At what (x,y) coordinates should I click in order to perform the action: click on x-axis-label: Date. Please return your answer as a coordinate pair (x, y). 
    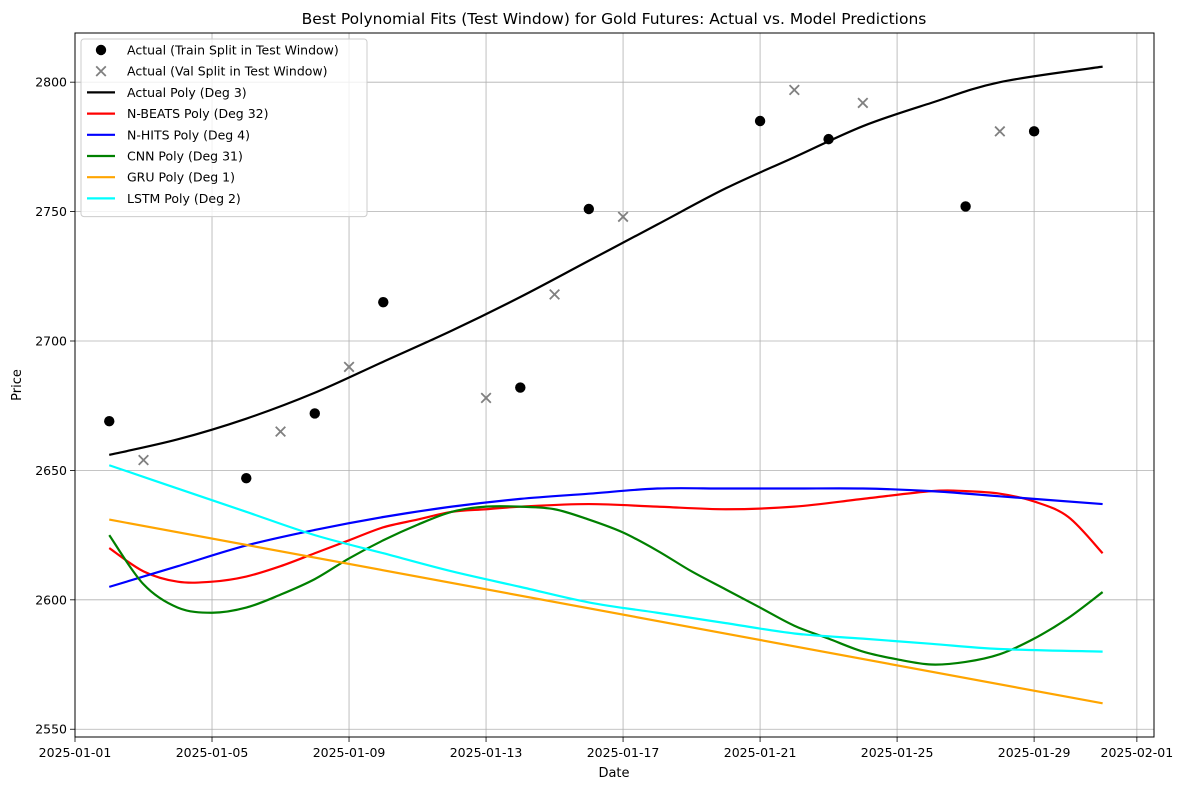
    Looking at the image, I should click on (613, 773).